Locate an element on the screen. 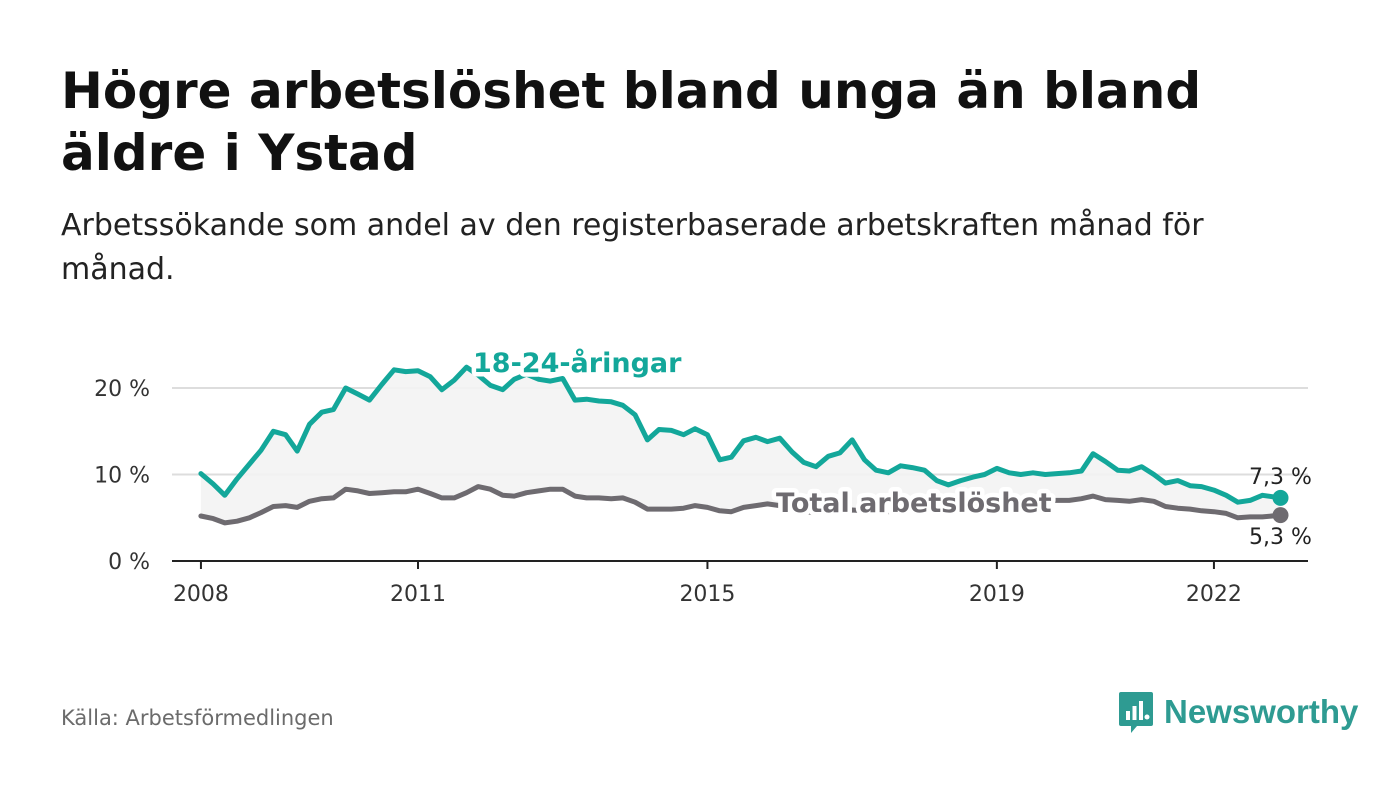 This screenshot has height=794, width=1400. y-tick-label: 0 % is located at coordinates (129, 562).